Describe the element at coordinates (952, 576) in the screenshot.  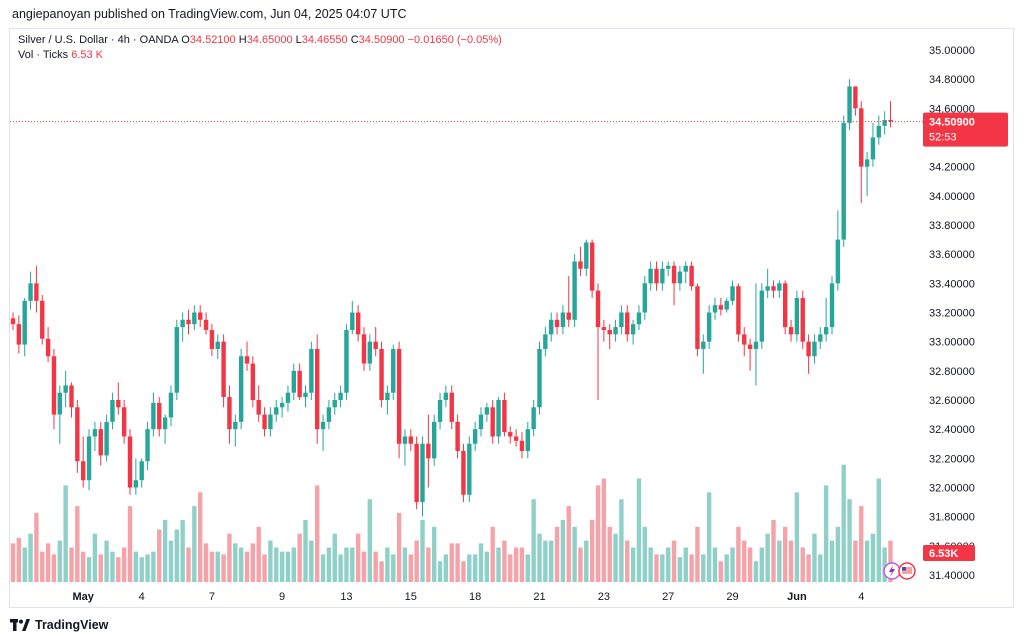
I see `price-axis-tick-label: 31.40000` at that location.